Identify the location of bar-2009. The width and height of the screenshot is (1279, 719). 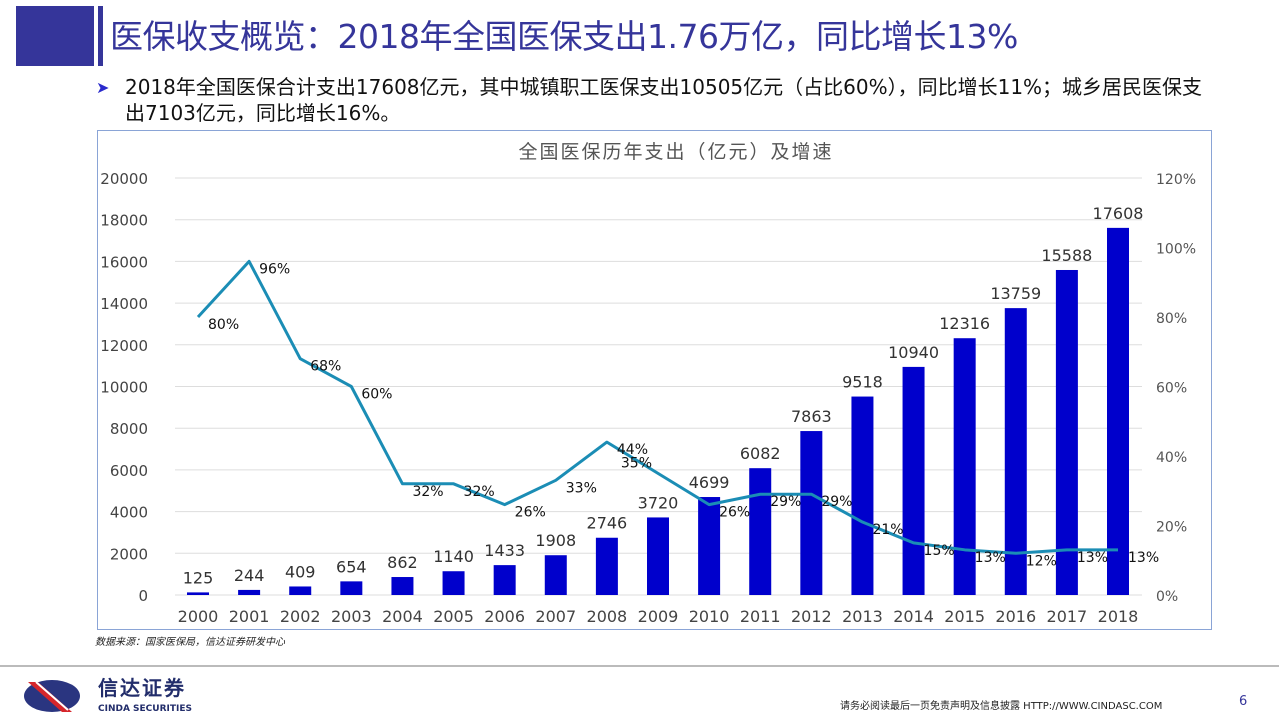
(658, 556).